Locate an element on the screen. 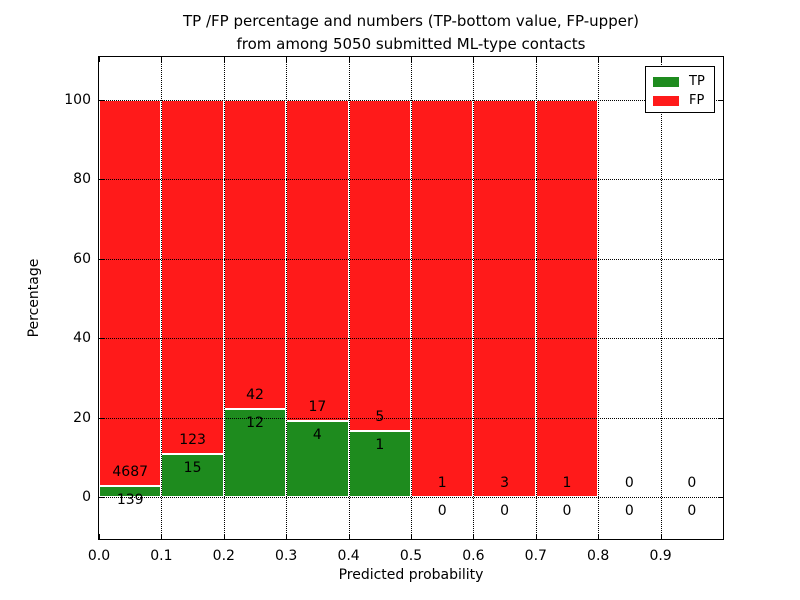 This screenshot has width=800, height=600. tp-count-label: 15 is located at coordinates (192, 467).